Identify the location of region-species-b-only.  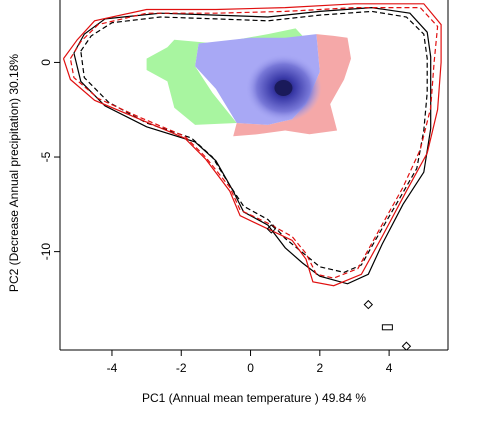
(292, 85).